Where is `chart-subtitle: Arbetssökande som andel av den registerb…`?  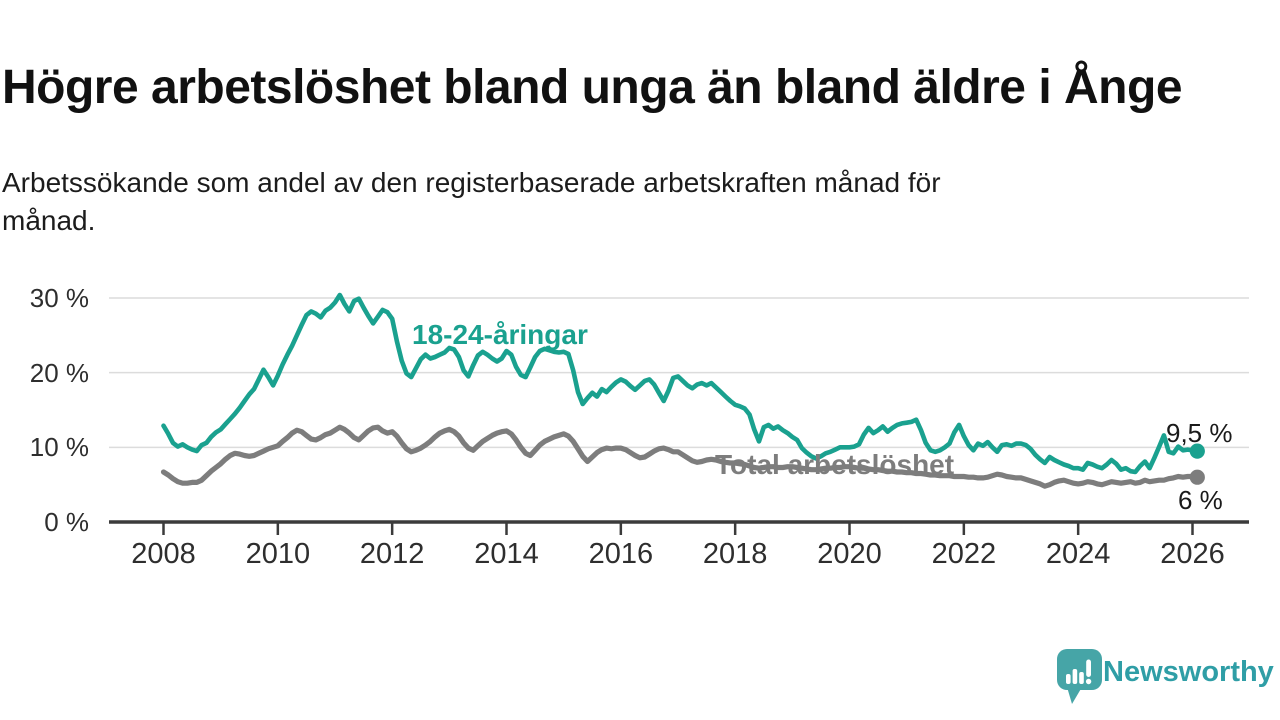
chart-subtitle: Arbetssökande som andel av den registerb… is located at coordinates (471, 201).